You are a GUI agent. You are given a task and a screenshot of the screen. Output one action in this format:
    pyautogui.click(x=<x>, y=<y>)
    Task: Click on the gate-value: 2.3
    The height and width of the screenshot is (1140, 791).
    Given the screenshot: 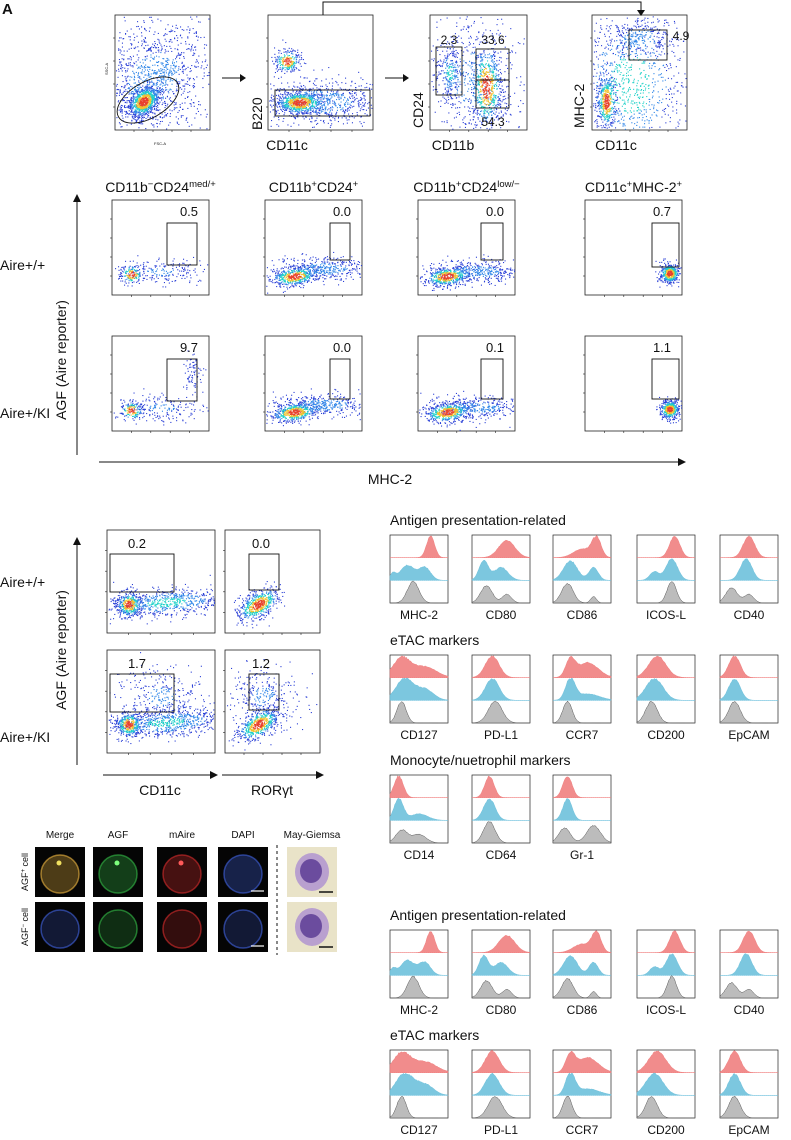 What is the action you would take?
    pyautogui.click(x=449, y=40)
    